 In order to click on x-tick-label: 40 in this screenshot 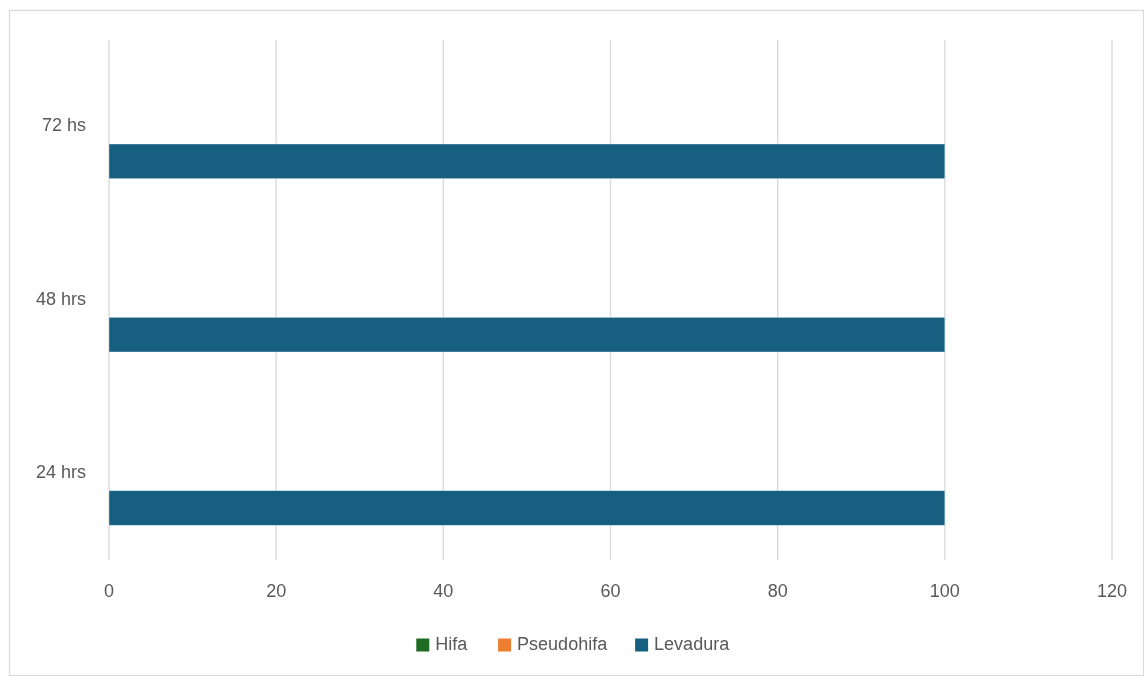, I will do `click(443, 590)`.